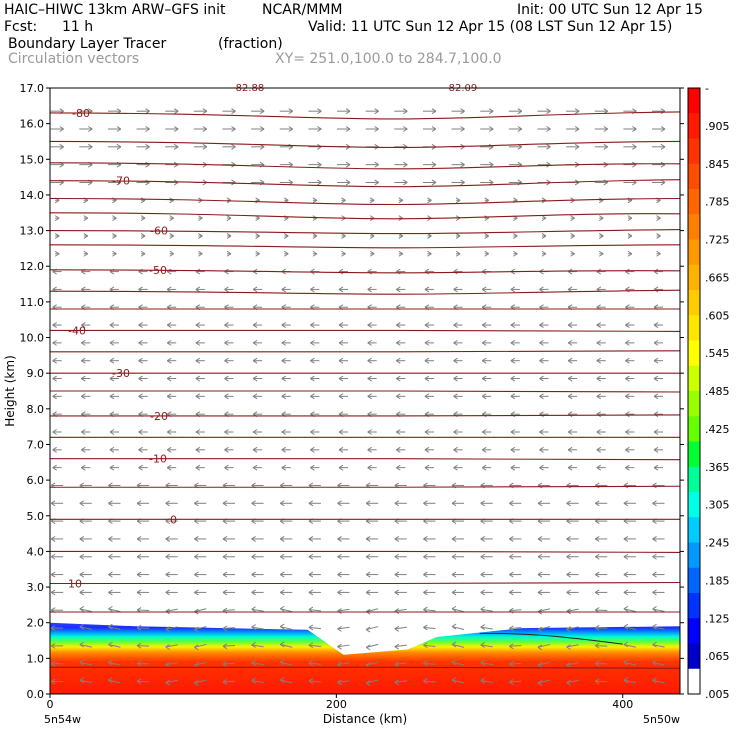 The height and width of the screenshot is (740, 740). I want to click on isotherm-label: -50, so click(158, 270).